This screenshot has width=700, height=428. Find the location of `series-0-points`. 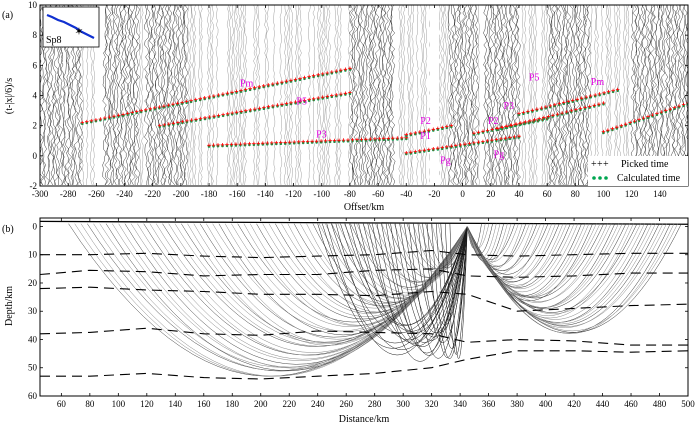

series-0-points is located at coordinates (216, 96).